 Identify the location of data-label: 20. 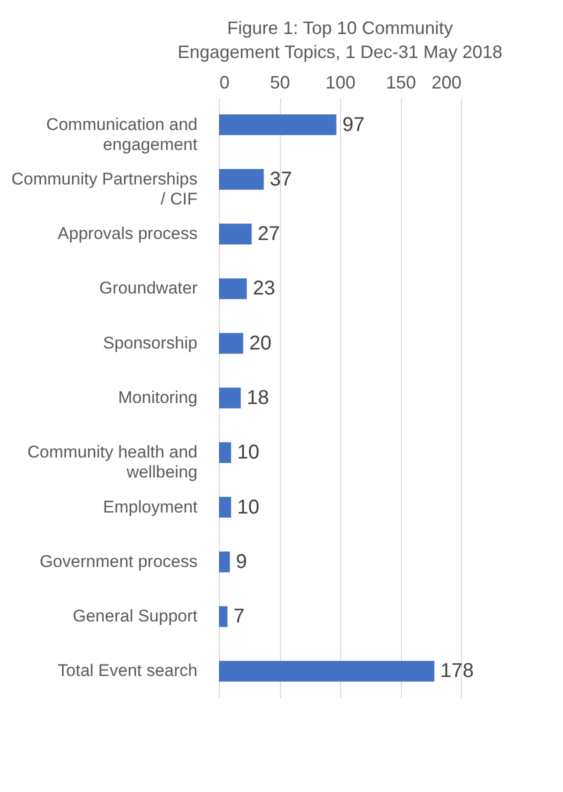
(260, 343).